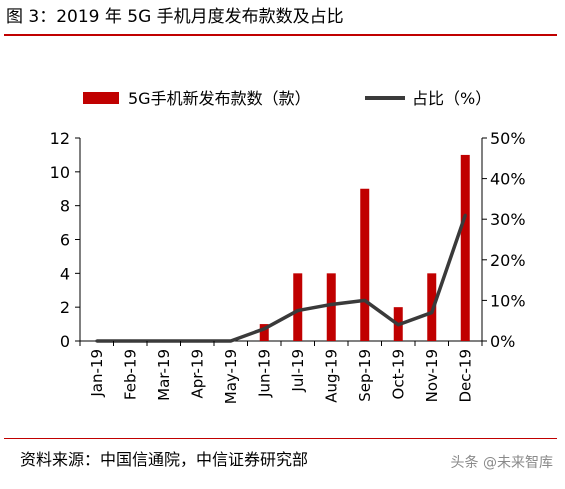 The width and height of the screenshot is (565, 489). Describe the element at coordinates (60, 172) in the screenshot. I see `y-left-tick-label: 10` at that location.